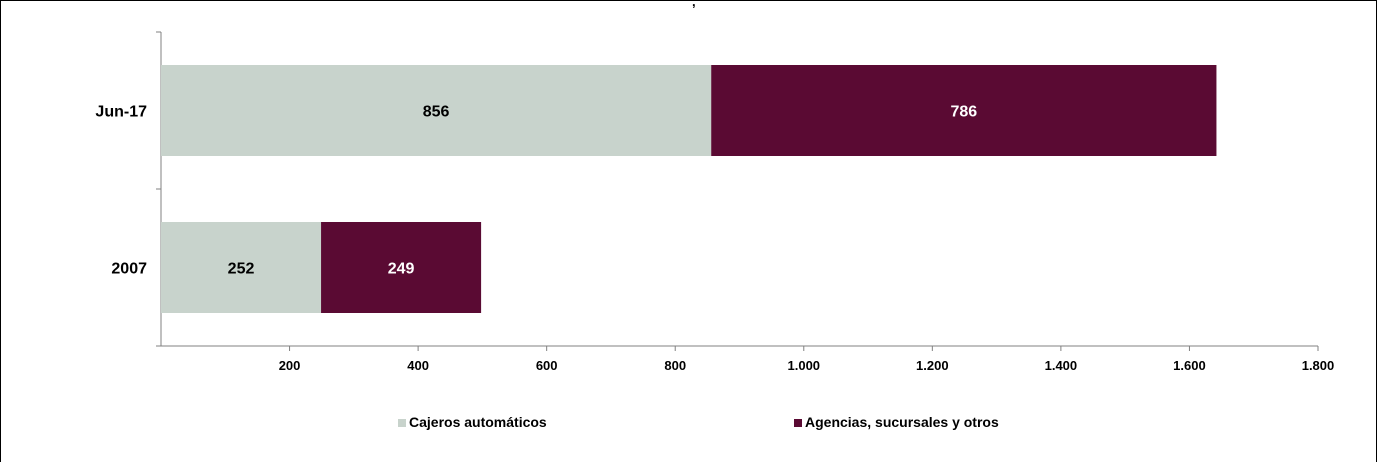 The width and height of the screenshot is (1377, 462). I want to click on value-axis-tick-label: 1.600, so click(1189, 365).